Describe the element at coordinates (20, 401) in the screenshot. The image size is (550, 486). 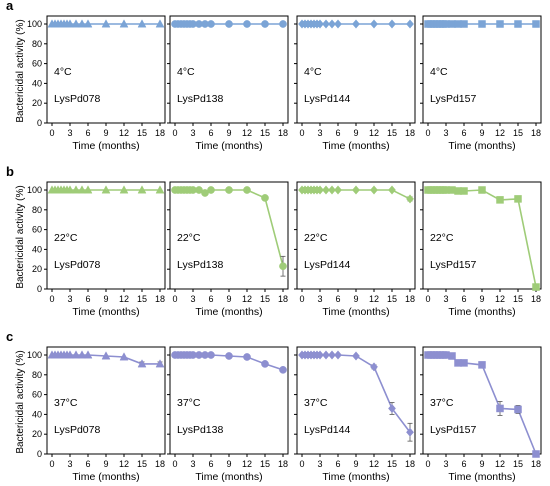
I see `y-axis-label-row-c: Bactericidal activity (%)` at that location.